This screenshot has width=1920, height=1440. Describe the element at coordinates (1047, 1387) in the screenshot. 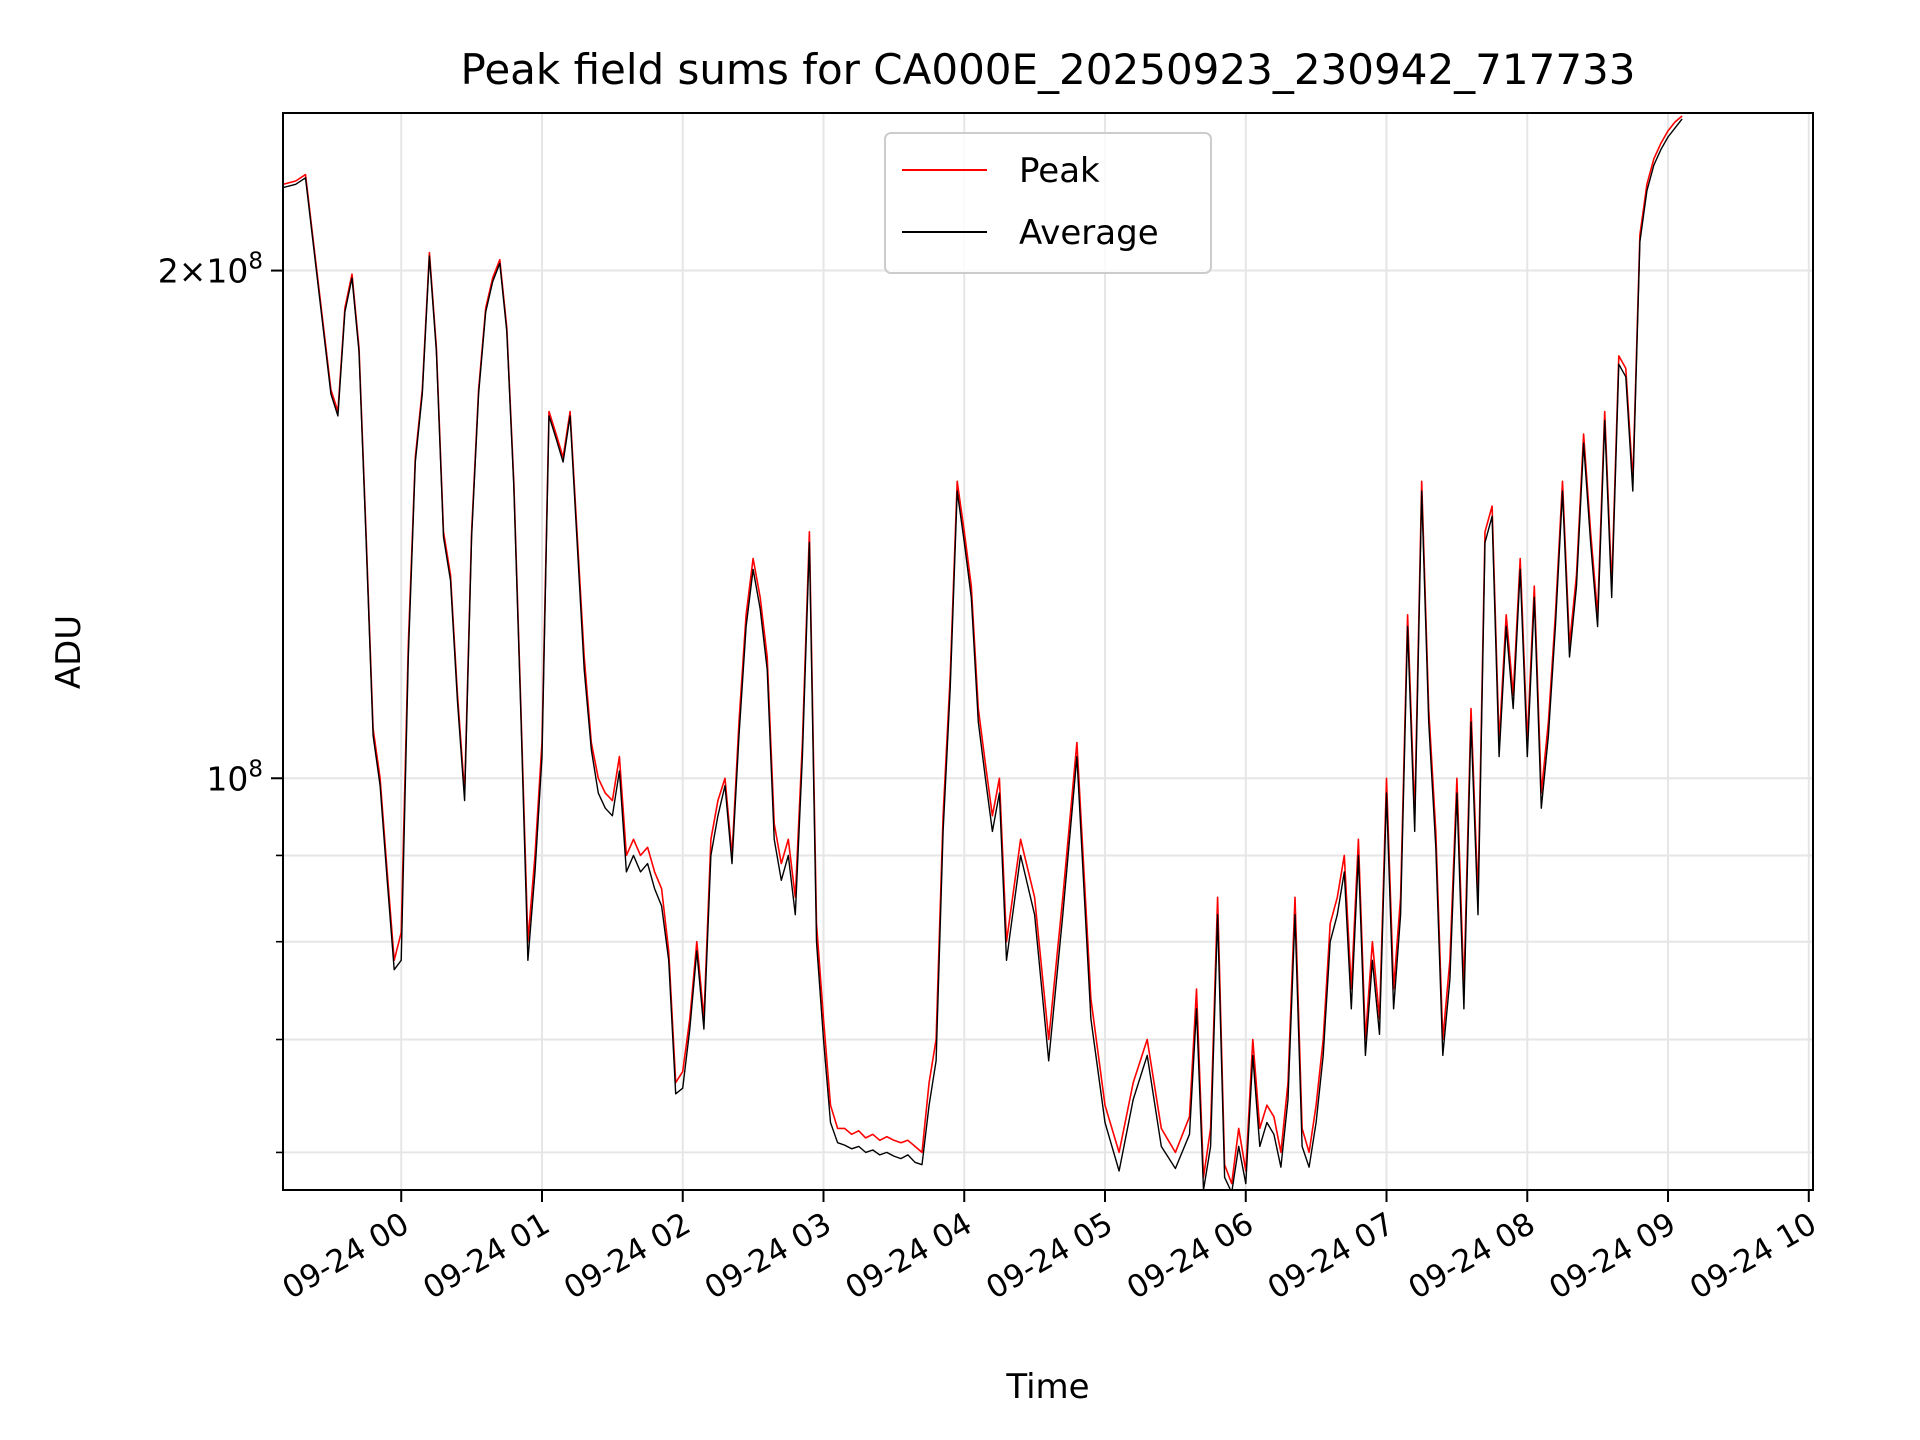

I see `x-axis-label: Time` at that location.